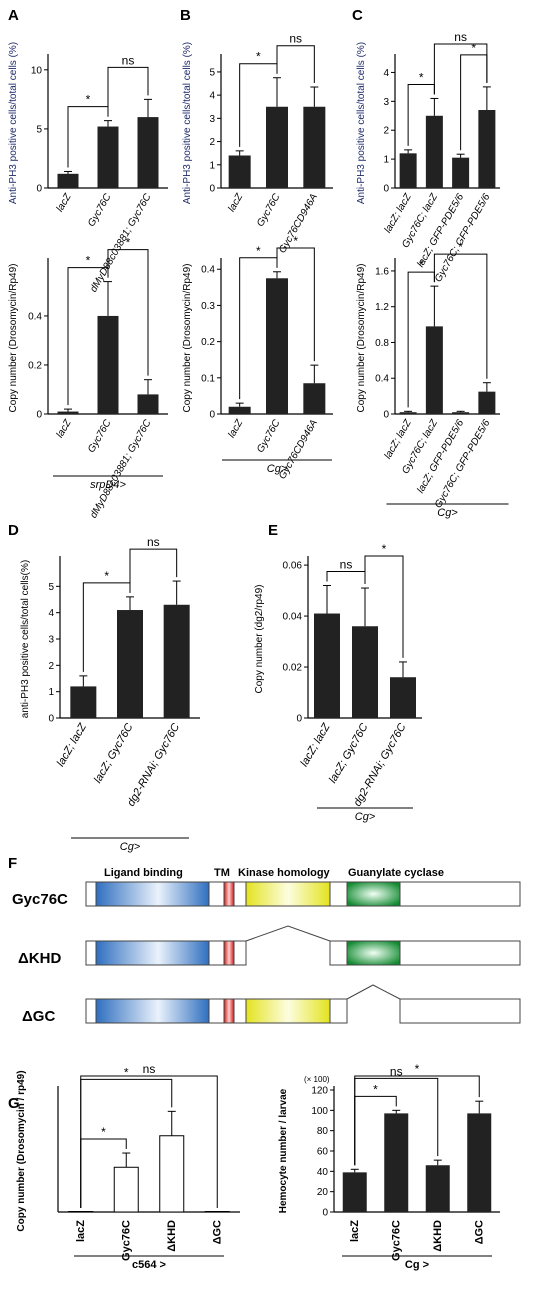  I want to click on y-tick-label: 0.1, so click(208, 378).